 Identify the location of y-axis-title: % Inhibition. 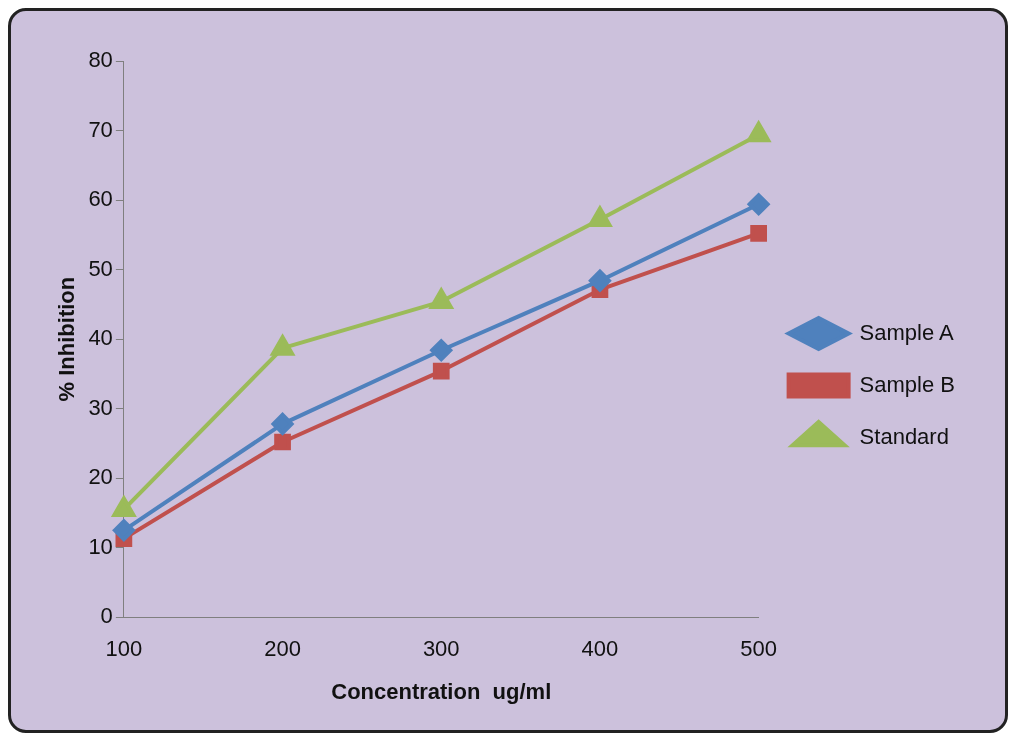
(67, 339).